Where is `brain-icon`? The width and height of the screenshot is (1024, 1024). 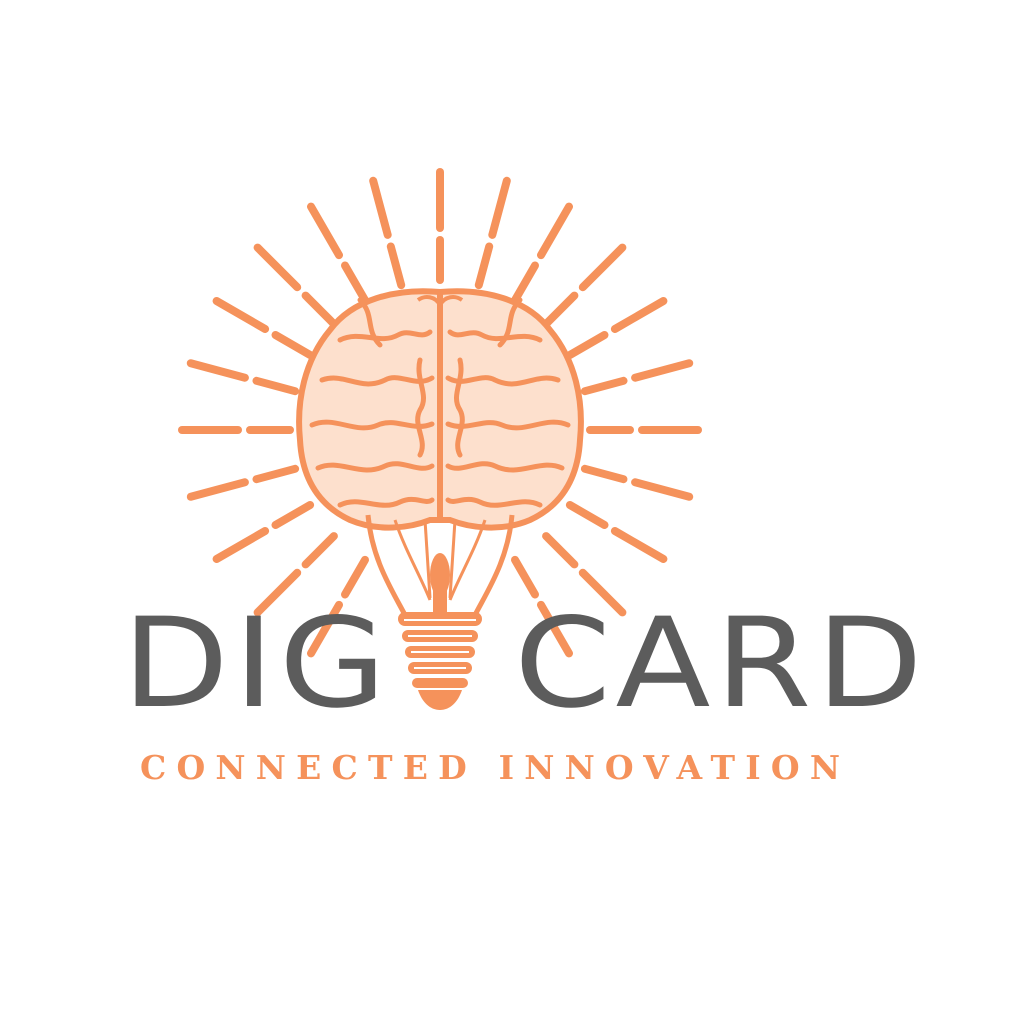 brain-icon is located at coordinates (440, 409).